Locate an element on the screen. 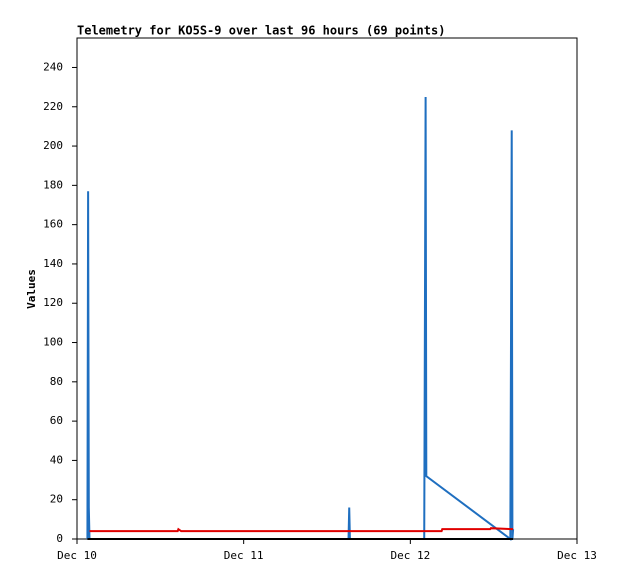 The height and width of the screenshot is (579, 618). y-tick-label: 160 is located at coordinates (53, 224).